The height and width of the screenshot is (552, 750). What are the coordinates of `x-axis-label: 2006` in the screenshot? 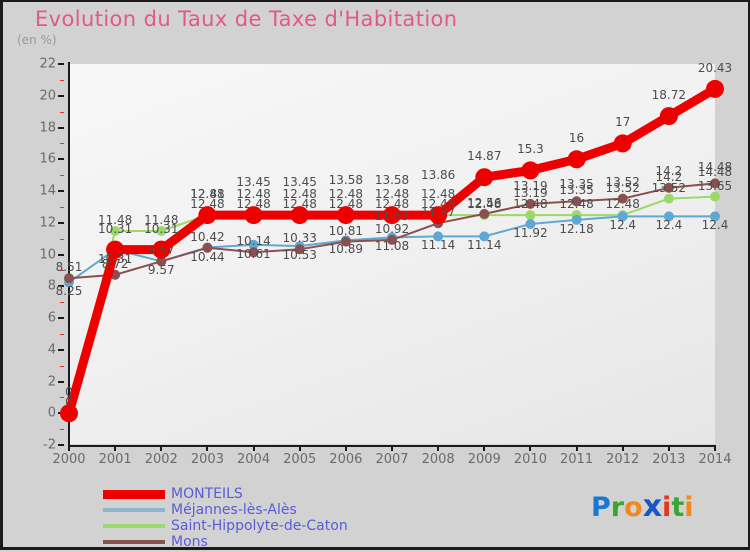 It's located at (346, 459).